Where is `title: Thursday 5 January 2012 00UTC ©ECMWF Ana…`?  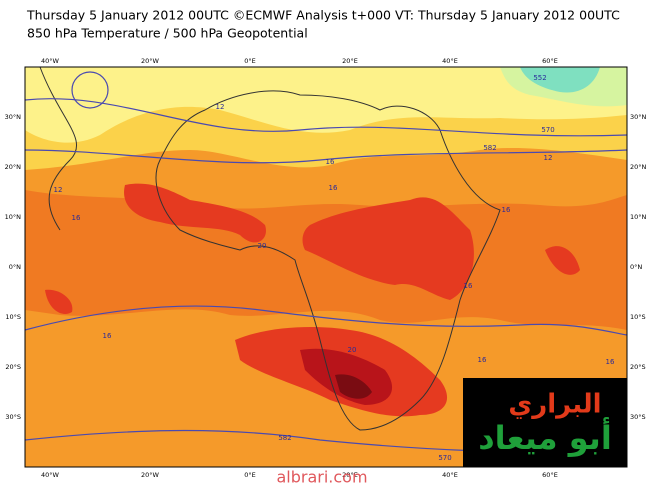 title: Thursday 5 January 2012 00UTC ©ECMWF Ana… is located at coordinates (323, 15).